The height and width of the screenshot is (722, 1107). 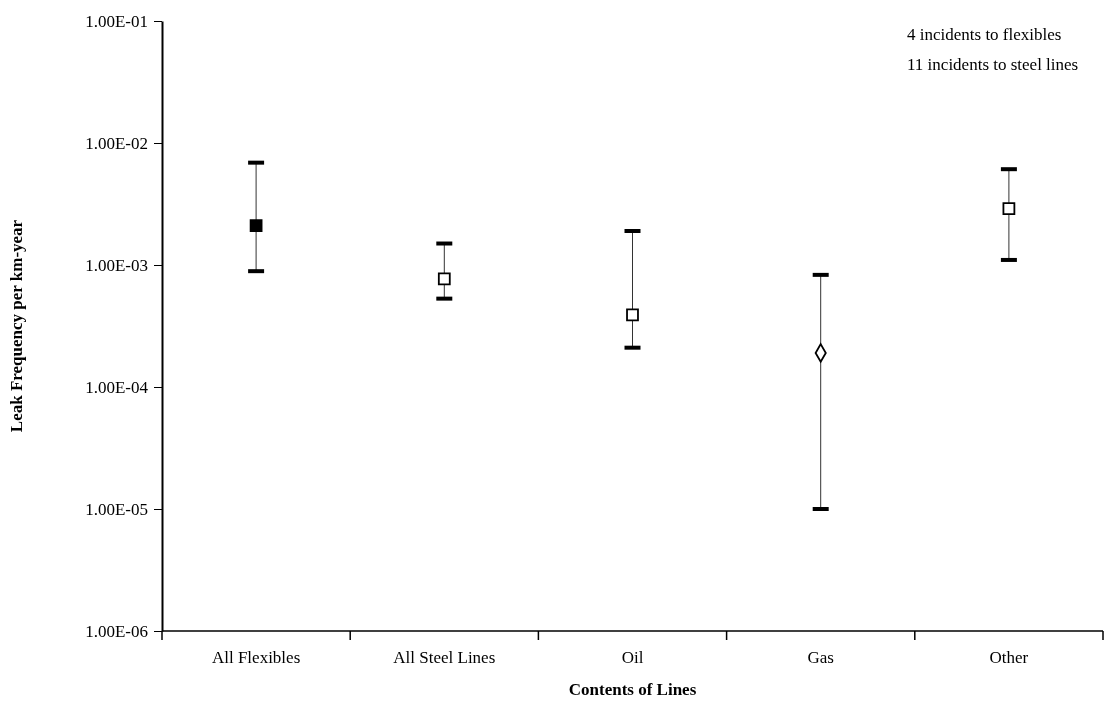 I want to click on y-tick-label: 1.00E-03, so click(x=116, y=265).